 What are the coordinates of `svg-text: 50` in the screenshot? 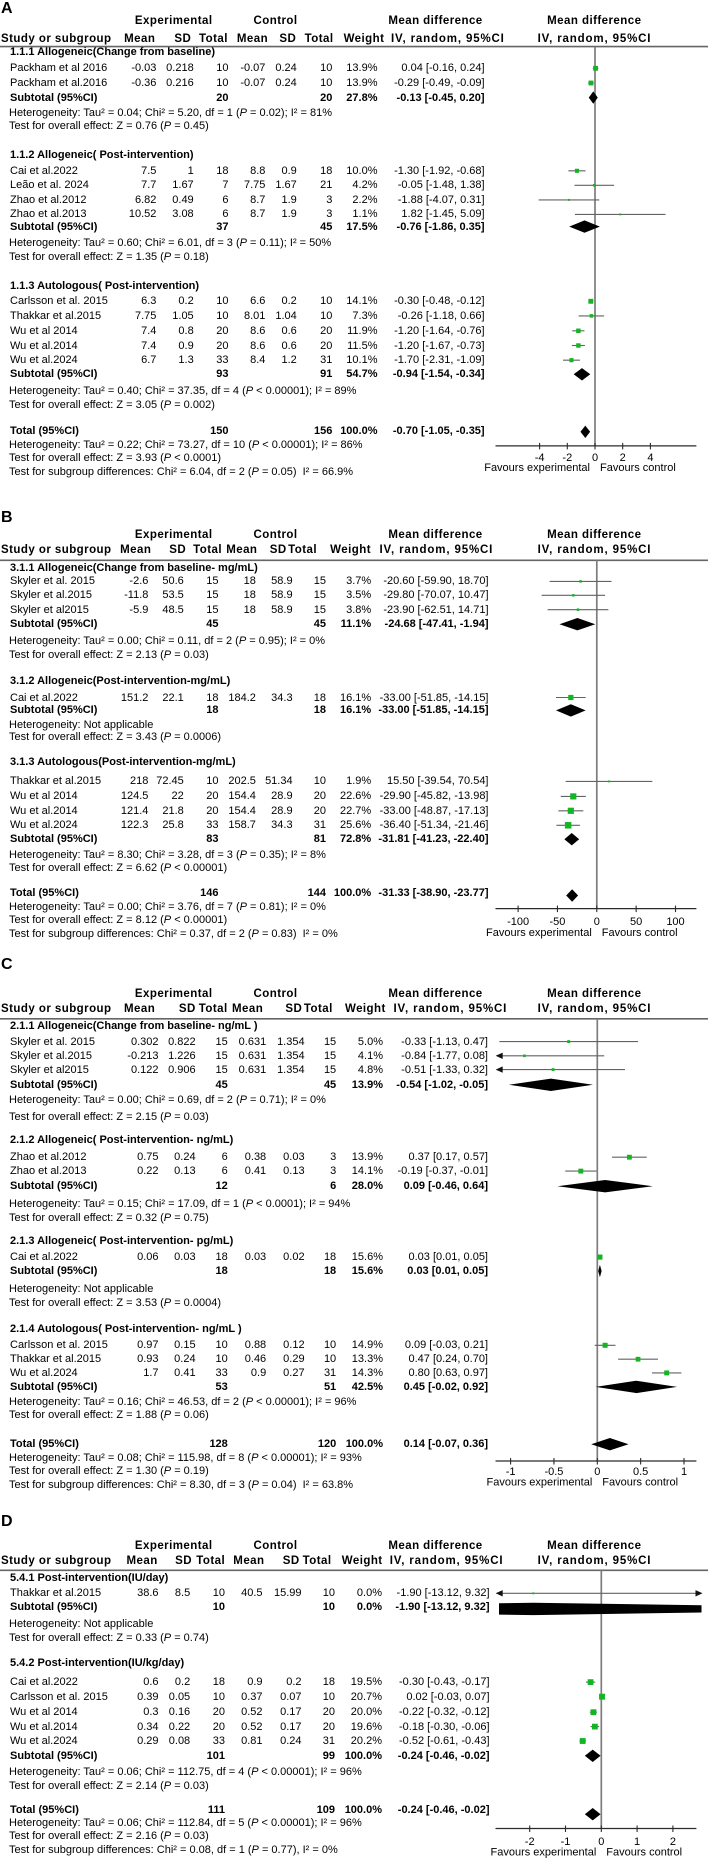 It's located at (636, 922).